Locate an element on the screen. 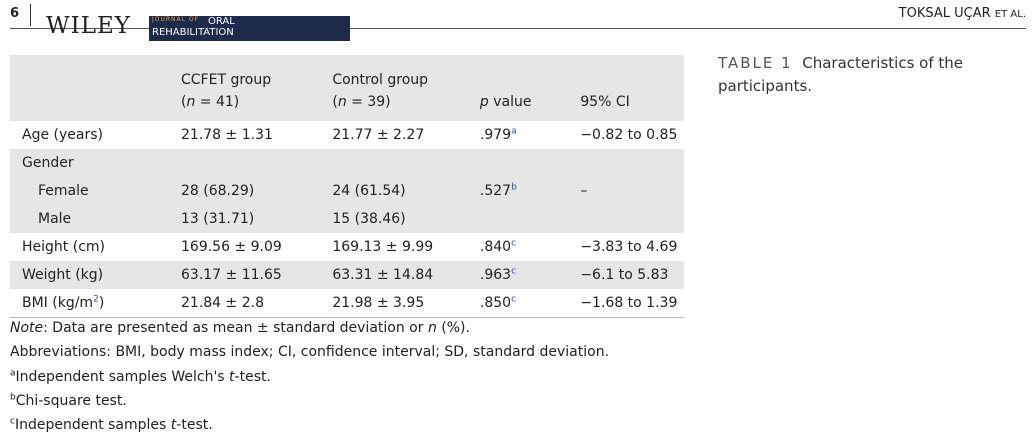 This screenshot has height=446, width=1034. header-cell: CCFET group (n = 41) is located at coordinates (257, 88).